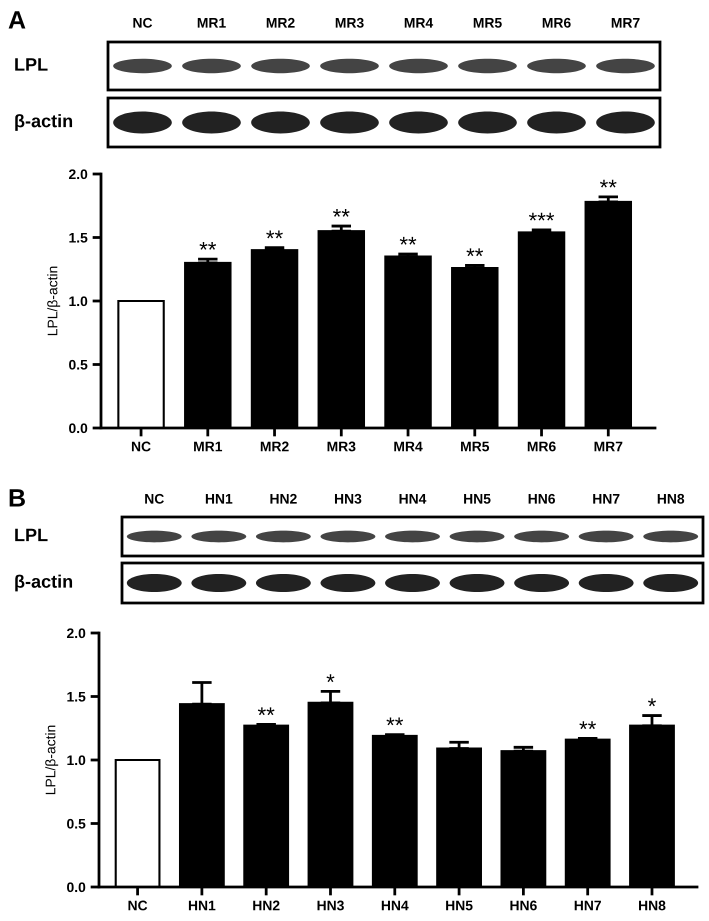 This screenshot has height=921, width=709. Describe the element at coordinates (208, 447) in the screenshot. I see `x-tick-label: MR1` at that location.